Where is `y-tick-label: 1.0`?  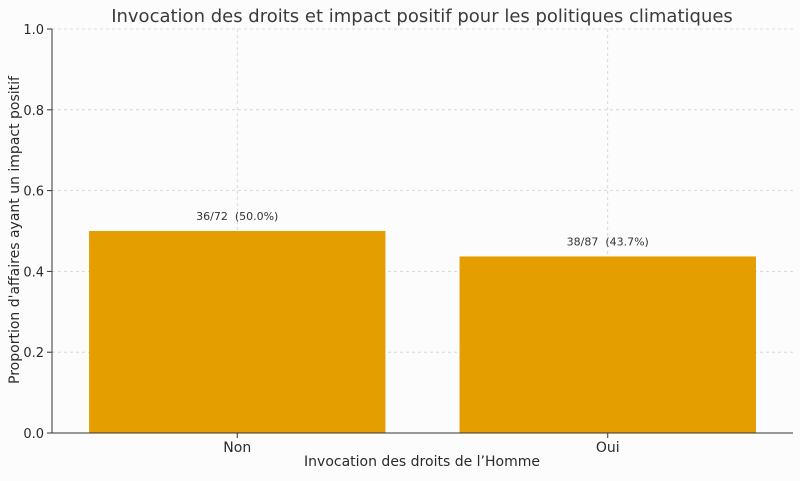 y-tick-label: 1.0 is located at coordinates (33, 30).